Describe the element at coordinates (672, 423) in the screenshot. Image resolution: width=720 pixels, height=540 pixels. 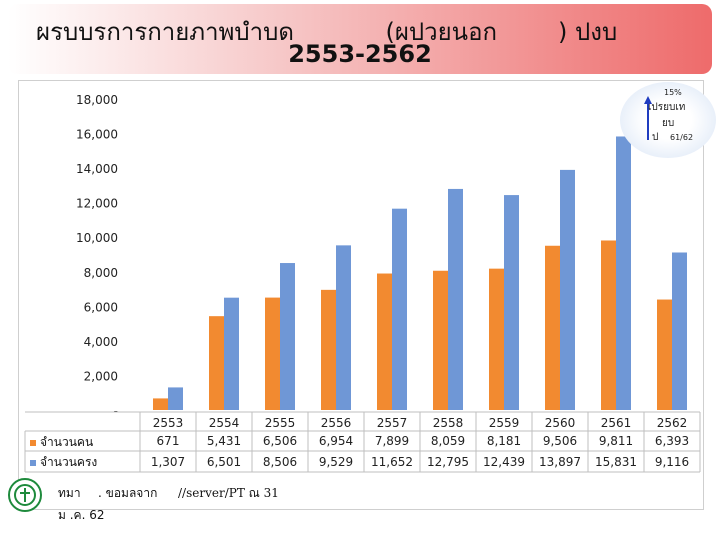
I see `x-category-label: 2562` at that location.